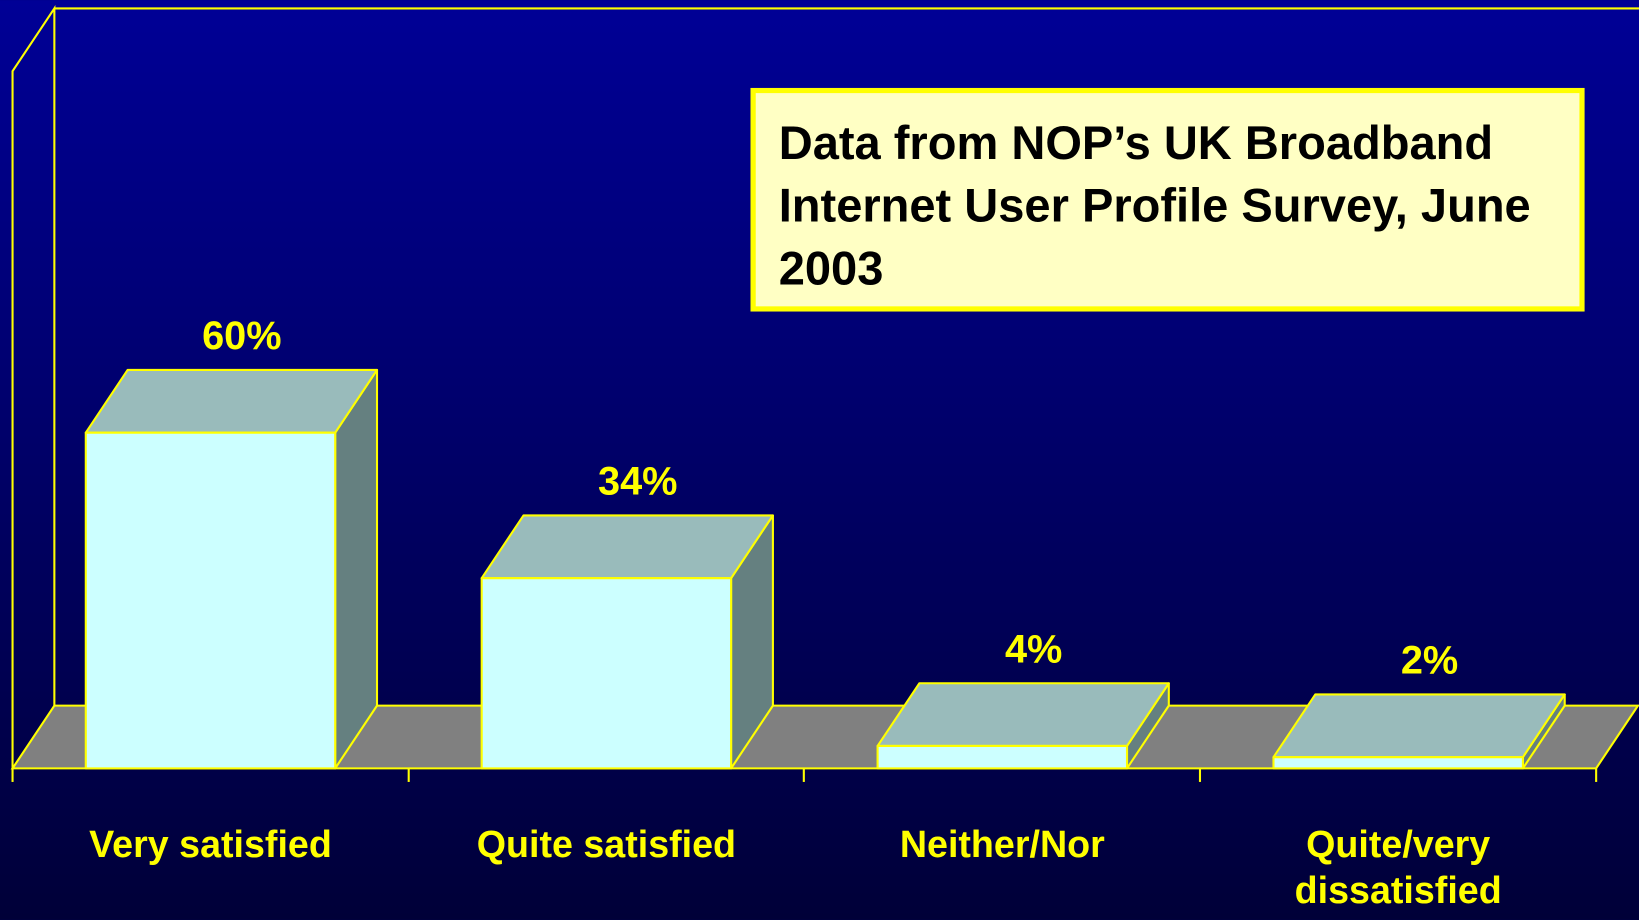 The height and width of the screenshot is (920, 1639). I want to click on x-tick-label-box: Neither/Nor, so click(1002, 844).